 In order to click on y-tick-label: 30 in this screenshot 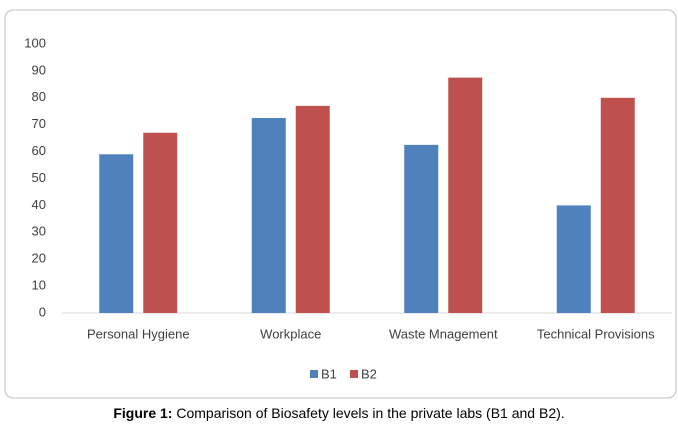, I will do `click(39, 231)`.